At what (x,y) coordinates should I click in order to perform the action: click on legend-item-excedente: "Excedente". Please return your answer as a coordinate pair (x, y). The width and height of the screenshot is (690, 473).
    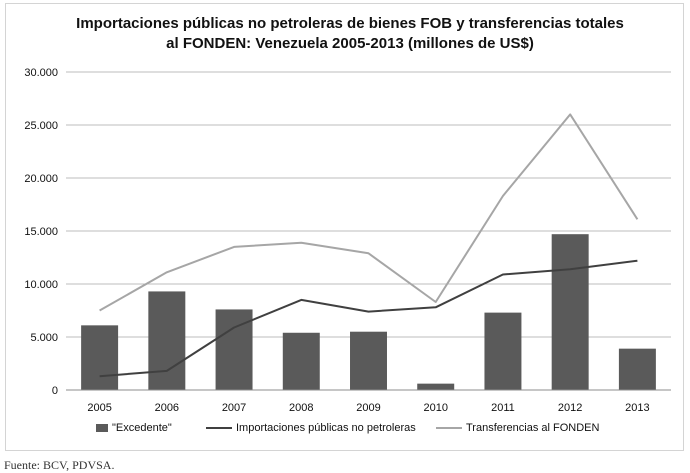
    Looking at the image, I should click on (134, 428).